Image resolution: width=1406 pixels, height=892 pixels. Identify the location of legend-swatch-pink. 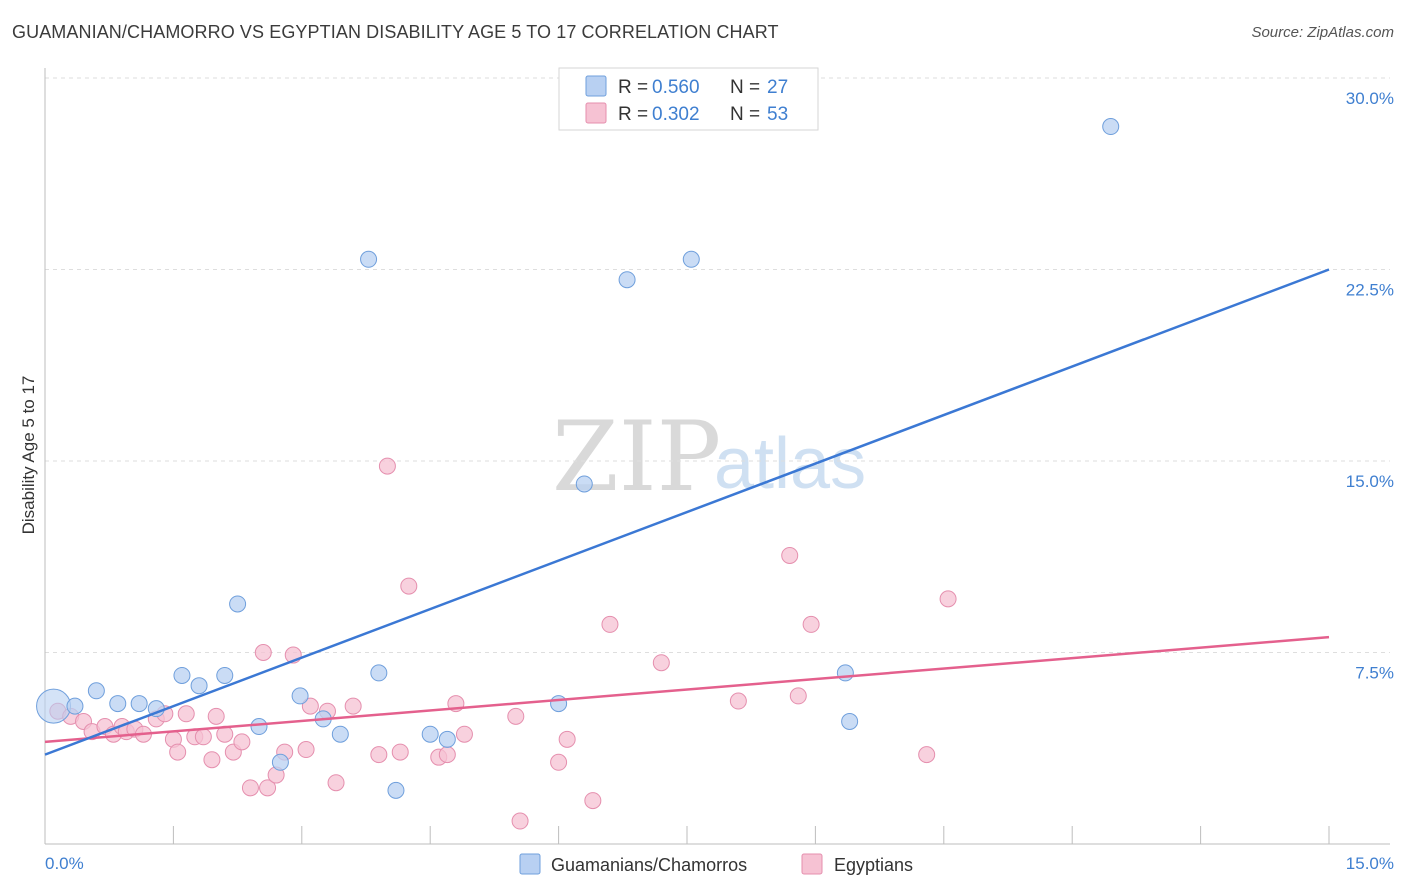
(596, 113).